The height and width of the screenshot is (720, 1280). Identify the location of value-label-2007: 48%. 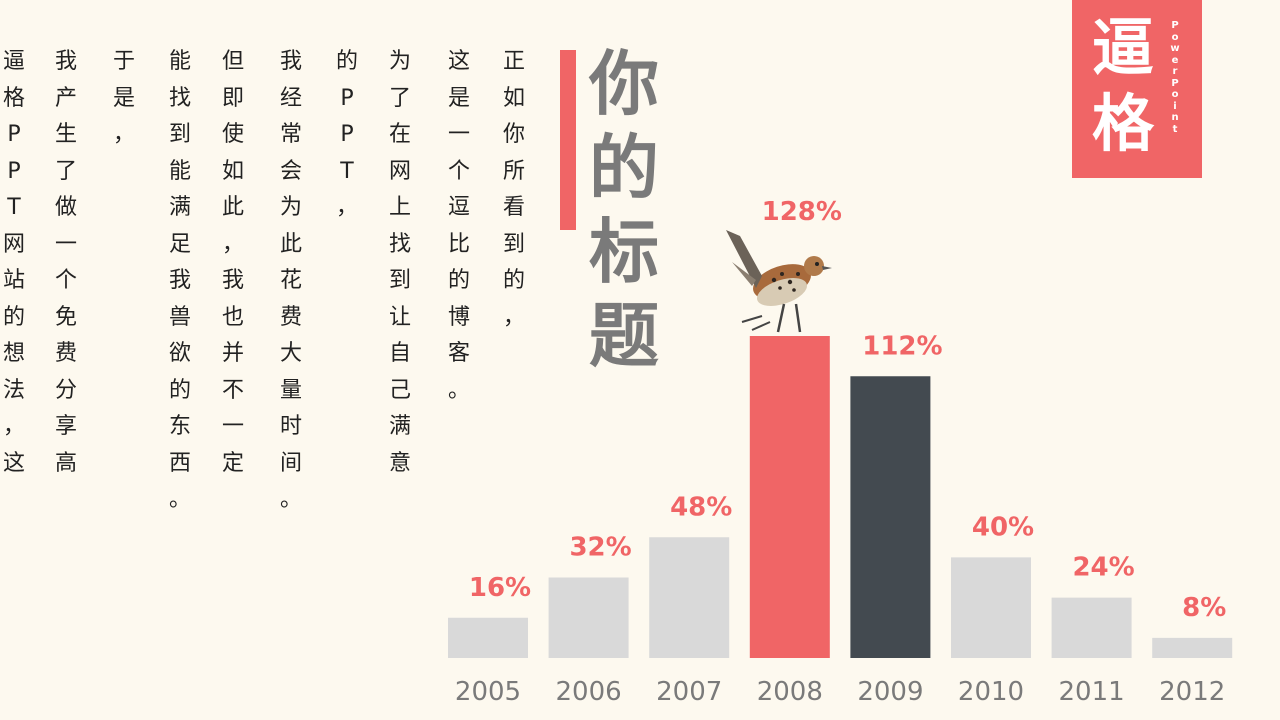
(701, 507).